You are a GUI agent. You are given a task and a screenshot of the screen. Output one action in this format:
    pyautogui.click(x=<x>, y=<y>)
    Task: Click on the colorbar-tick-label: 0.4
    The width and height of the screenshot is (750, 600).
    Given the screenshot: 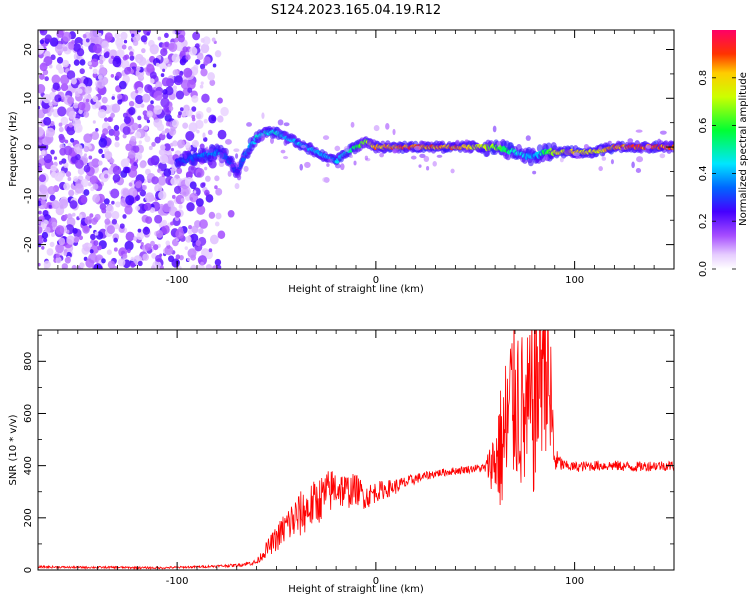 What is the action you would take?
    pyautogui.click(x=703, y=173)
    